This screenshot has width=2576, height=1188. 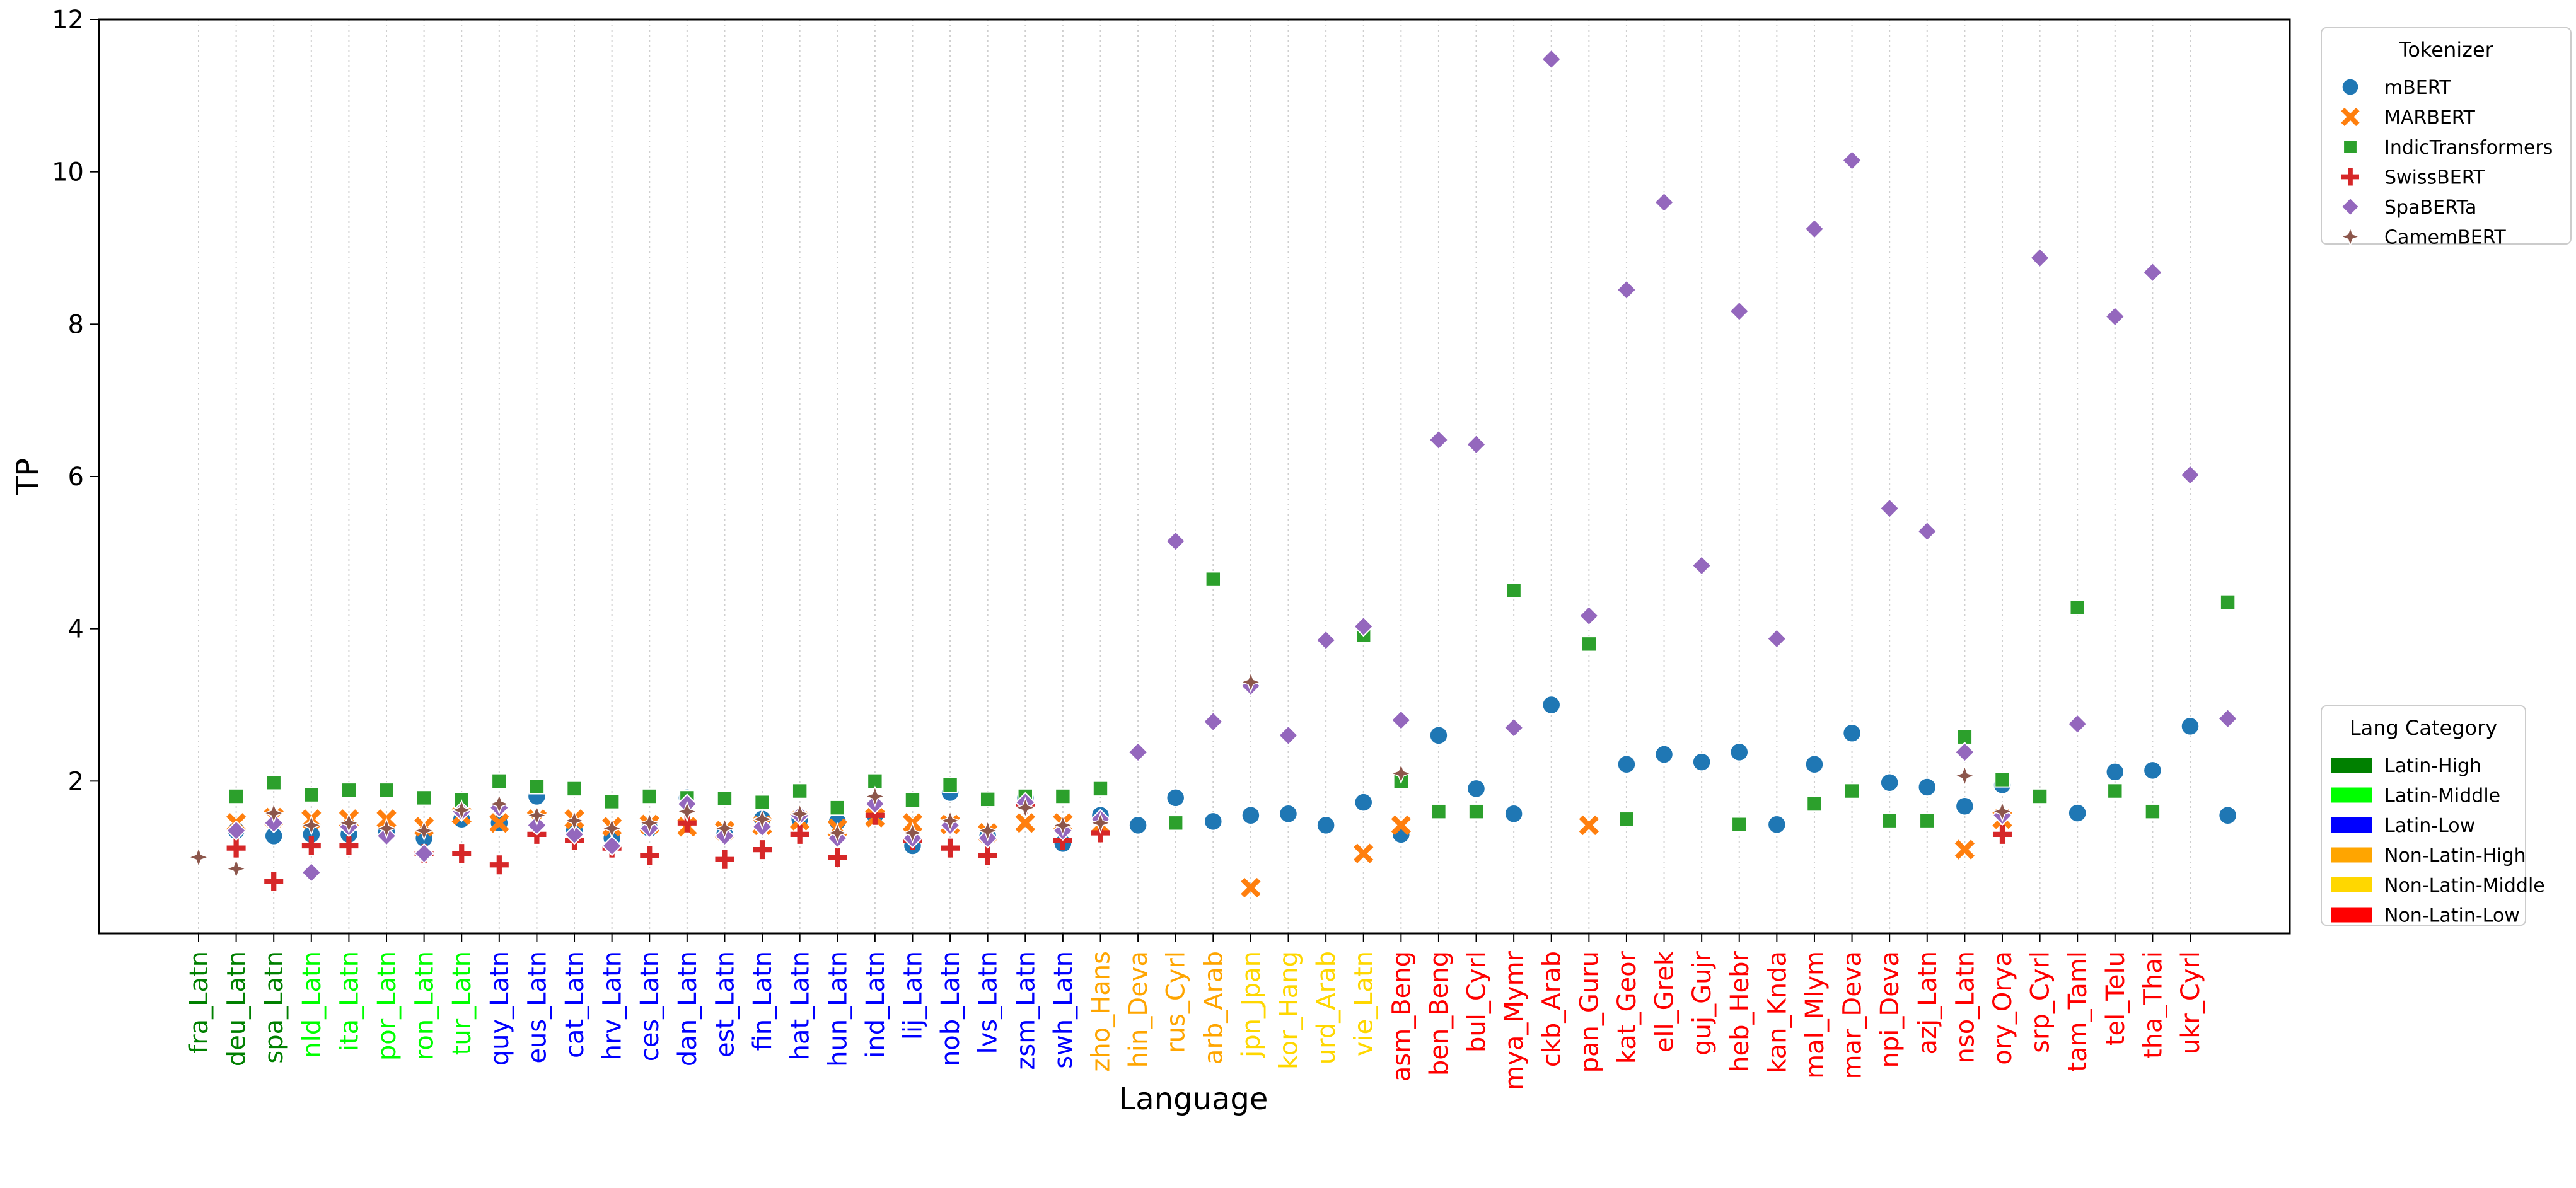 I want to click on x-tick-label: ukr_Cyrl, so click(x=2190, y=1002).